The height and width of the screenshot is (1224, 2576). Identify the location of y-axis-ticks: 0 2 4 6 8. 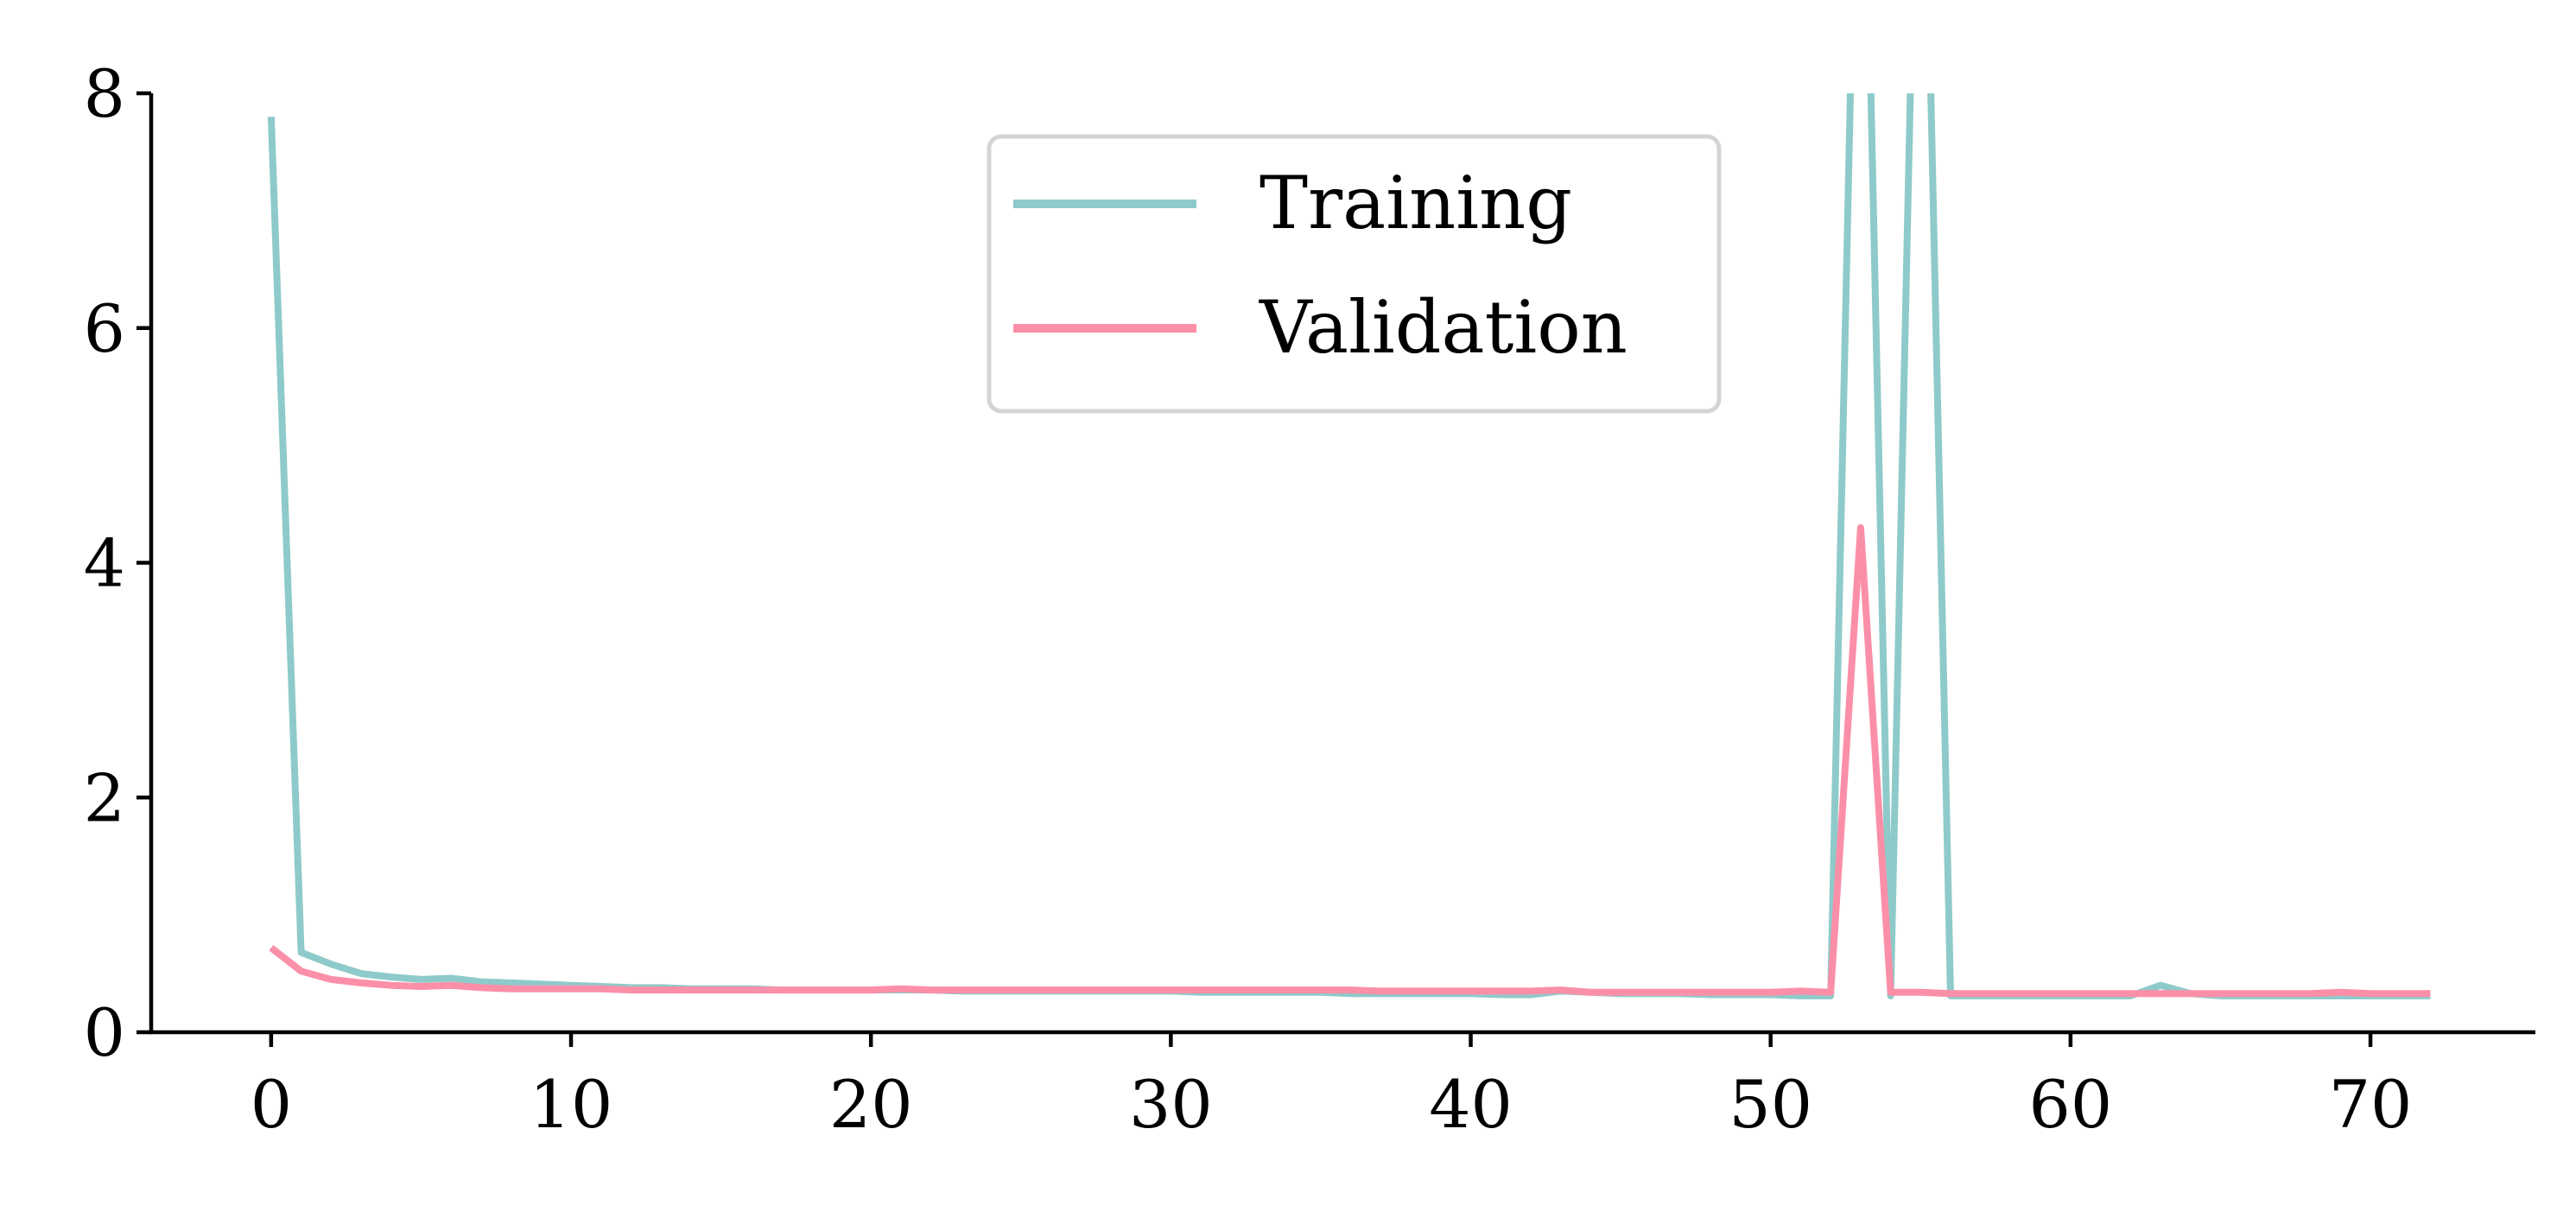
(117, 563).